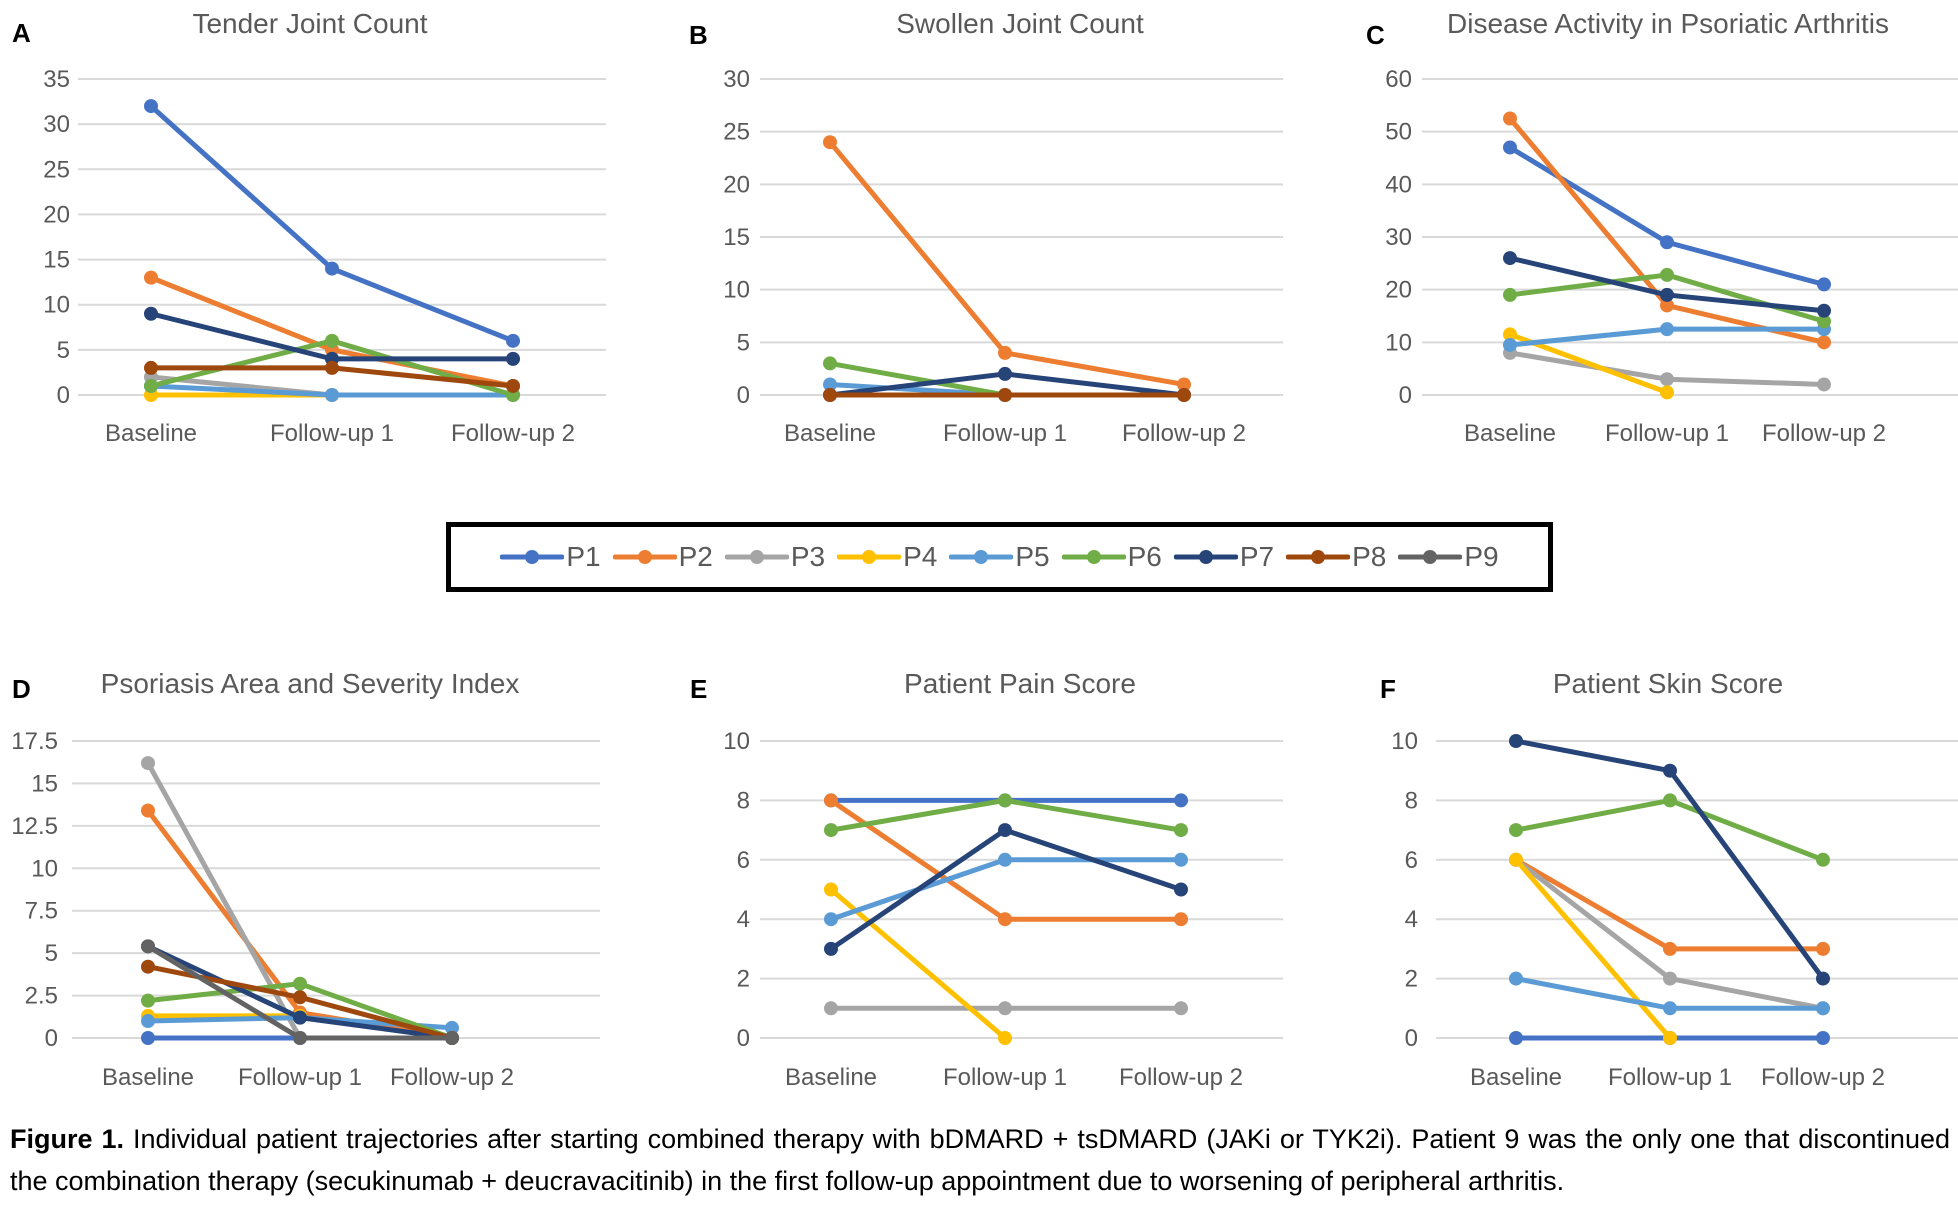 The height and width of the screenshot is (1210, 1958). Describe the element at coordinates (1007, 395) in the screenshot. I see `series-p8` at that location.